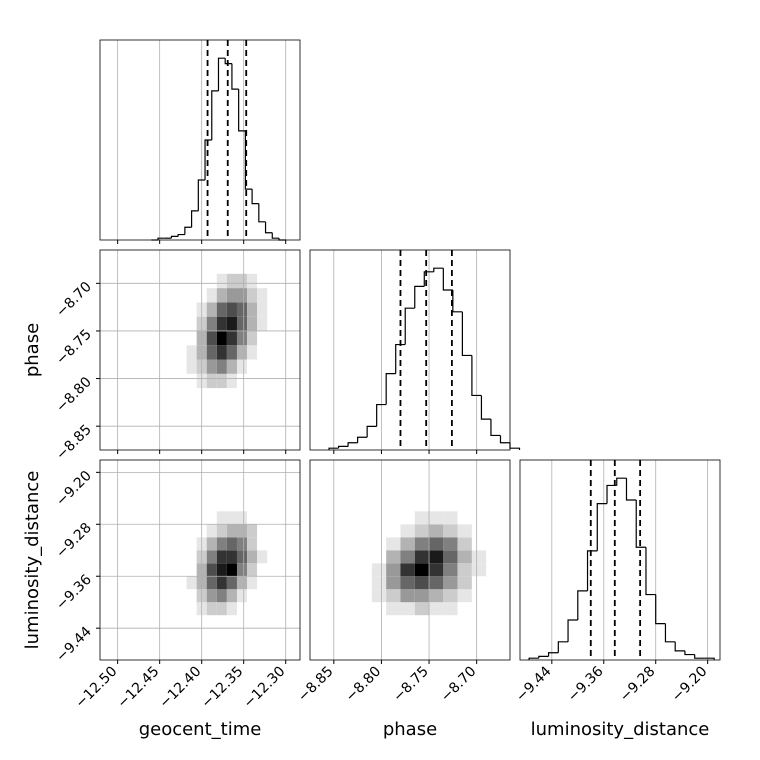 This screenshot has height=760, width=760. Describe the element at coordinates (74, 593) in the screenshot. I see `y-tick-label: −9.36` at that location.